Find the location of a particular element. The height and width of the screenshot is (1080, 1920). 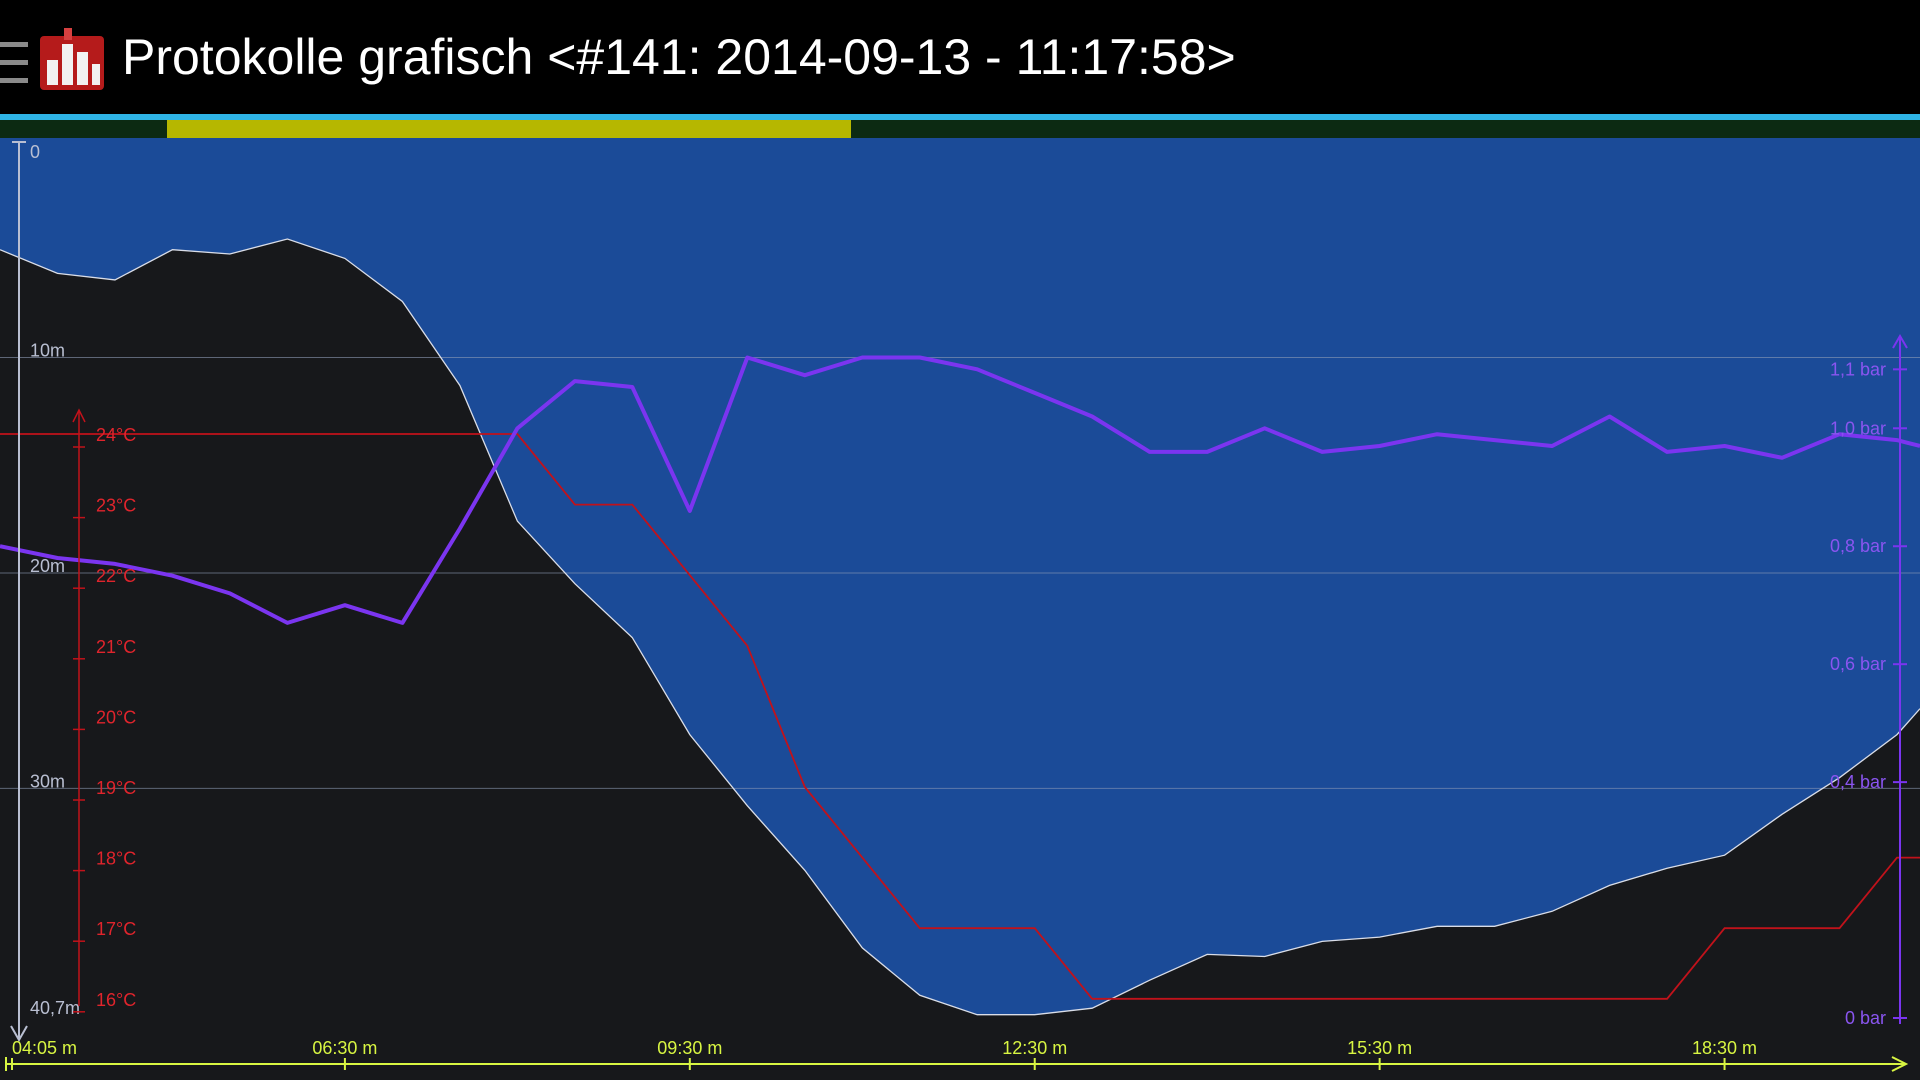

pressure-tick-label: 0,6 bar is located at coordinates (1858, 664).